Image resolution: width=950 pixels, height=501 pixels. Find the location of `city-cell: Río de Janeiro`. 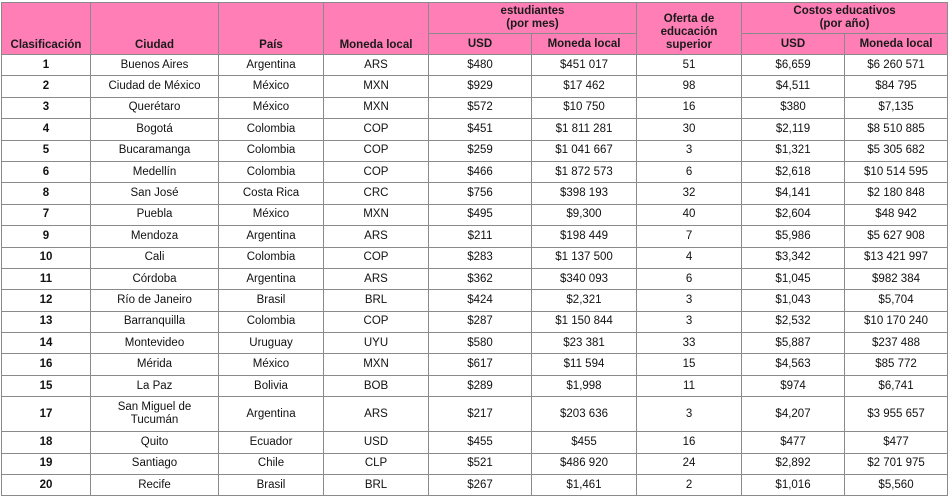

city-cell: Río de Janeiro is located at coordinates (154, 300).